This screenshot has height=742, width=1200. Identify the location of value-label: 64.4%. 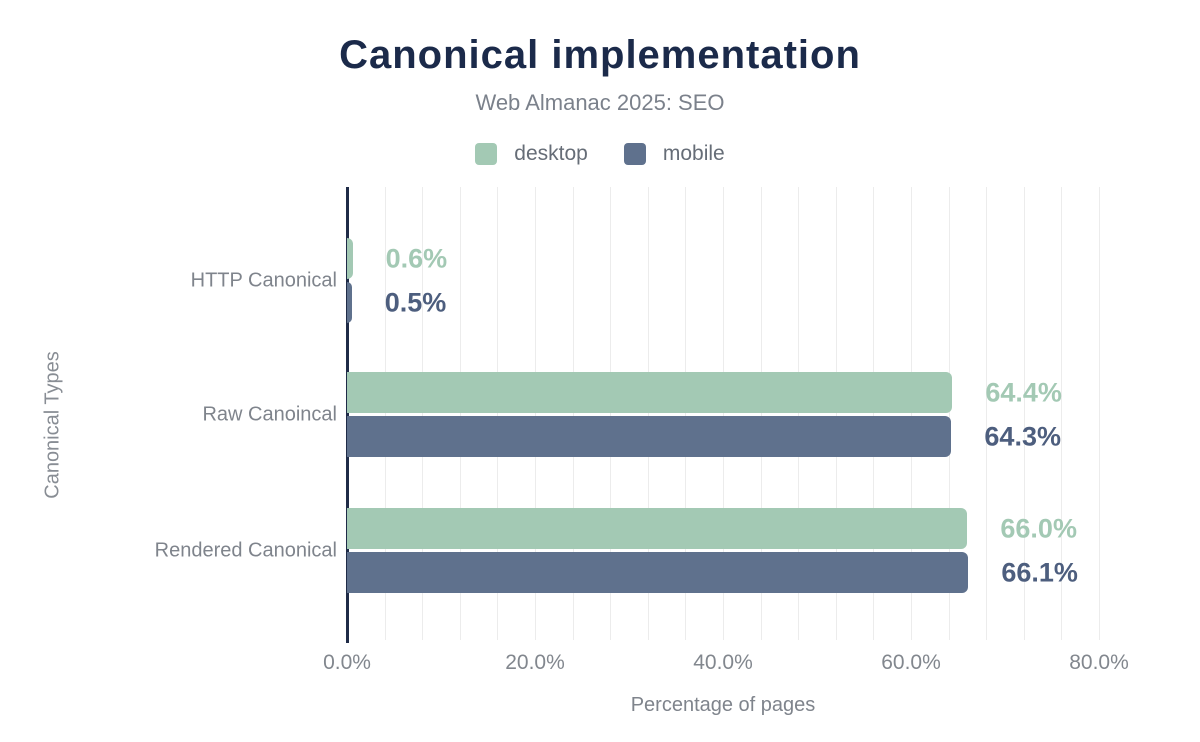
(1023, 392).